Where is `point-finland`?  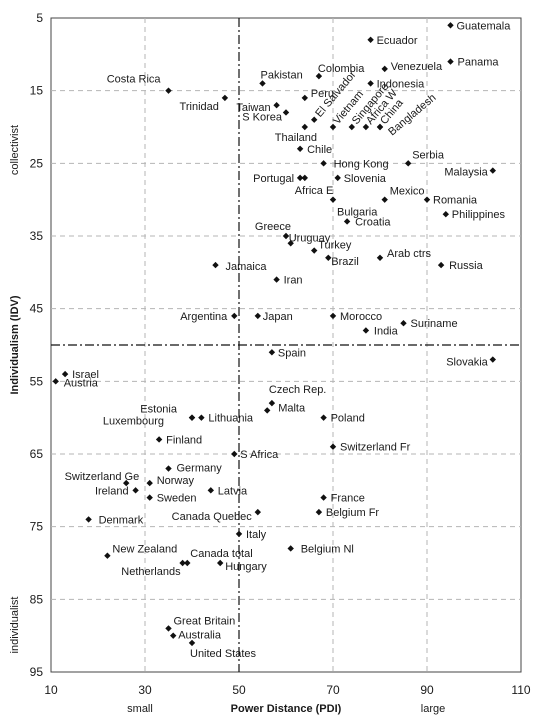 point-finland is located at coordinates (159, 439).